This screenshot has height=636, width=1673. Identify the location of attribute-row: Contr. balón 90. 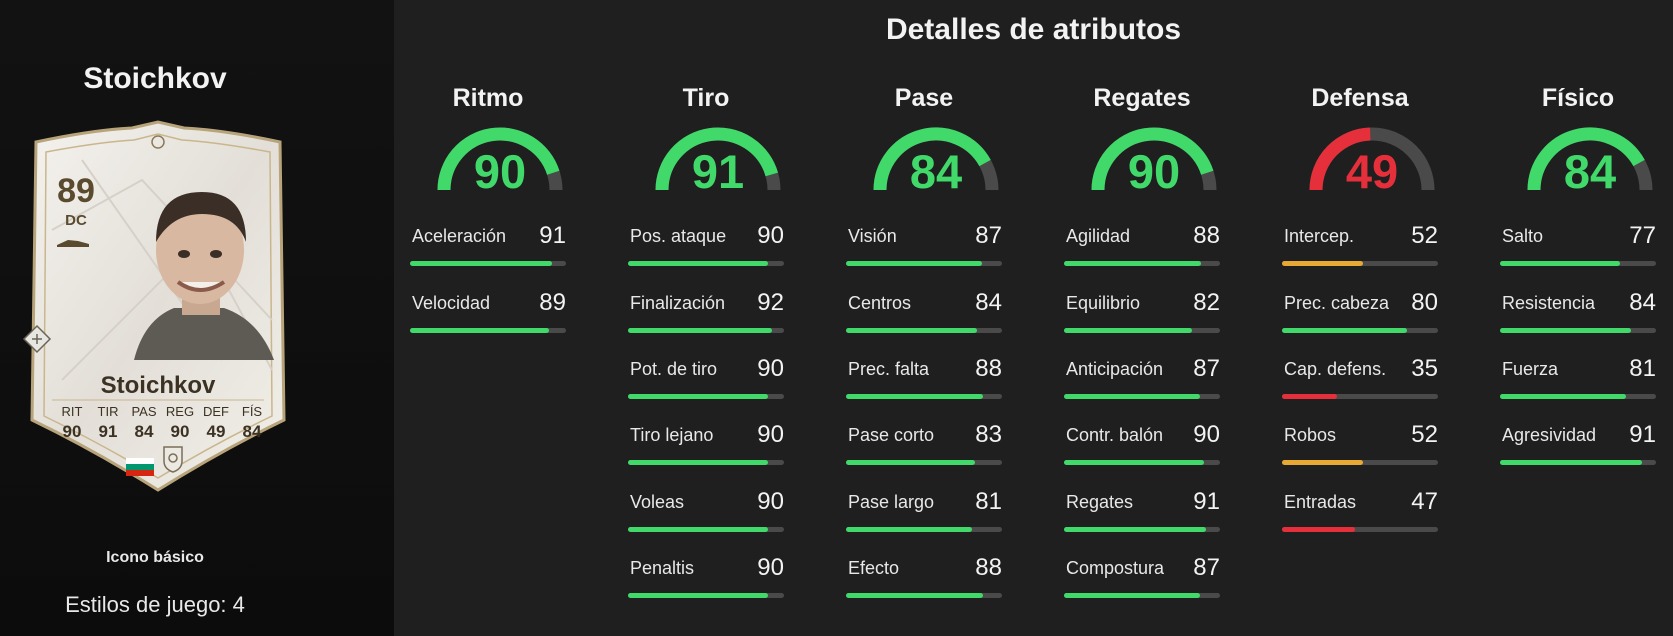
(1142, 445).